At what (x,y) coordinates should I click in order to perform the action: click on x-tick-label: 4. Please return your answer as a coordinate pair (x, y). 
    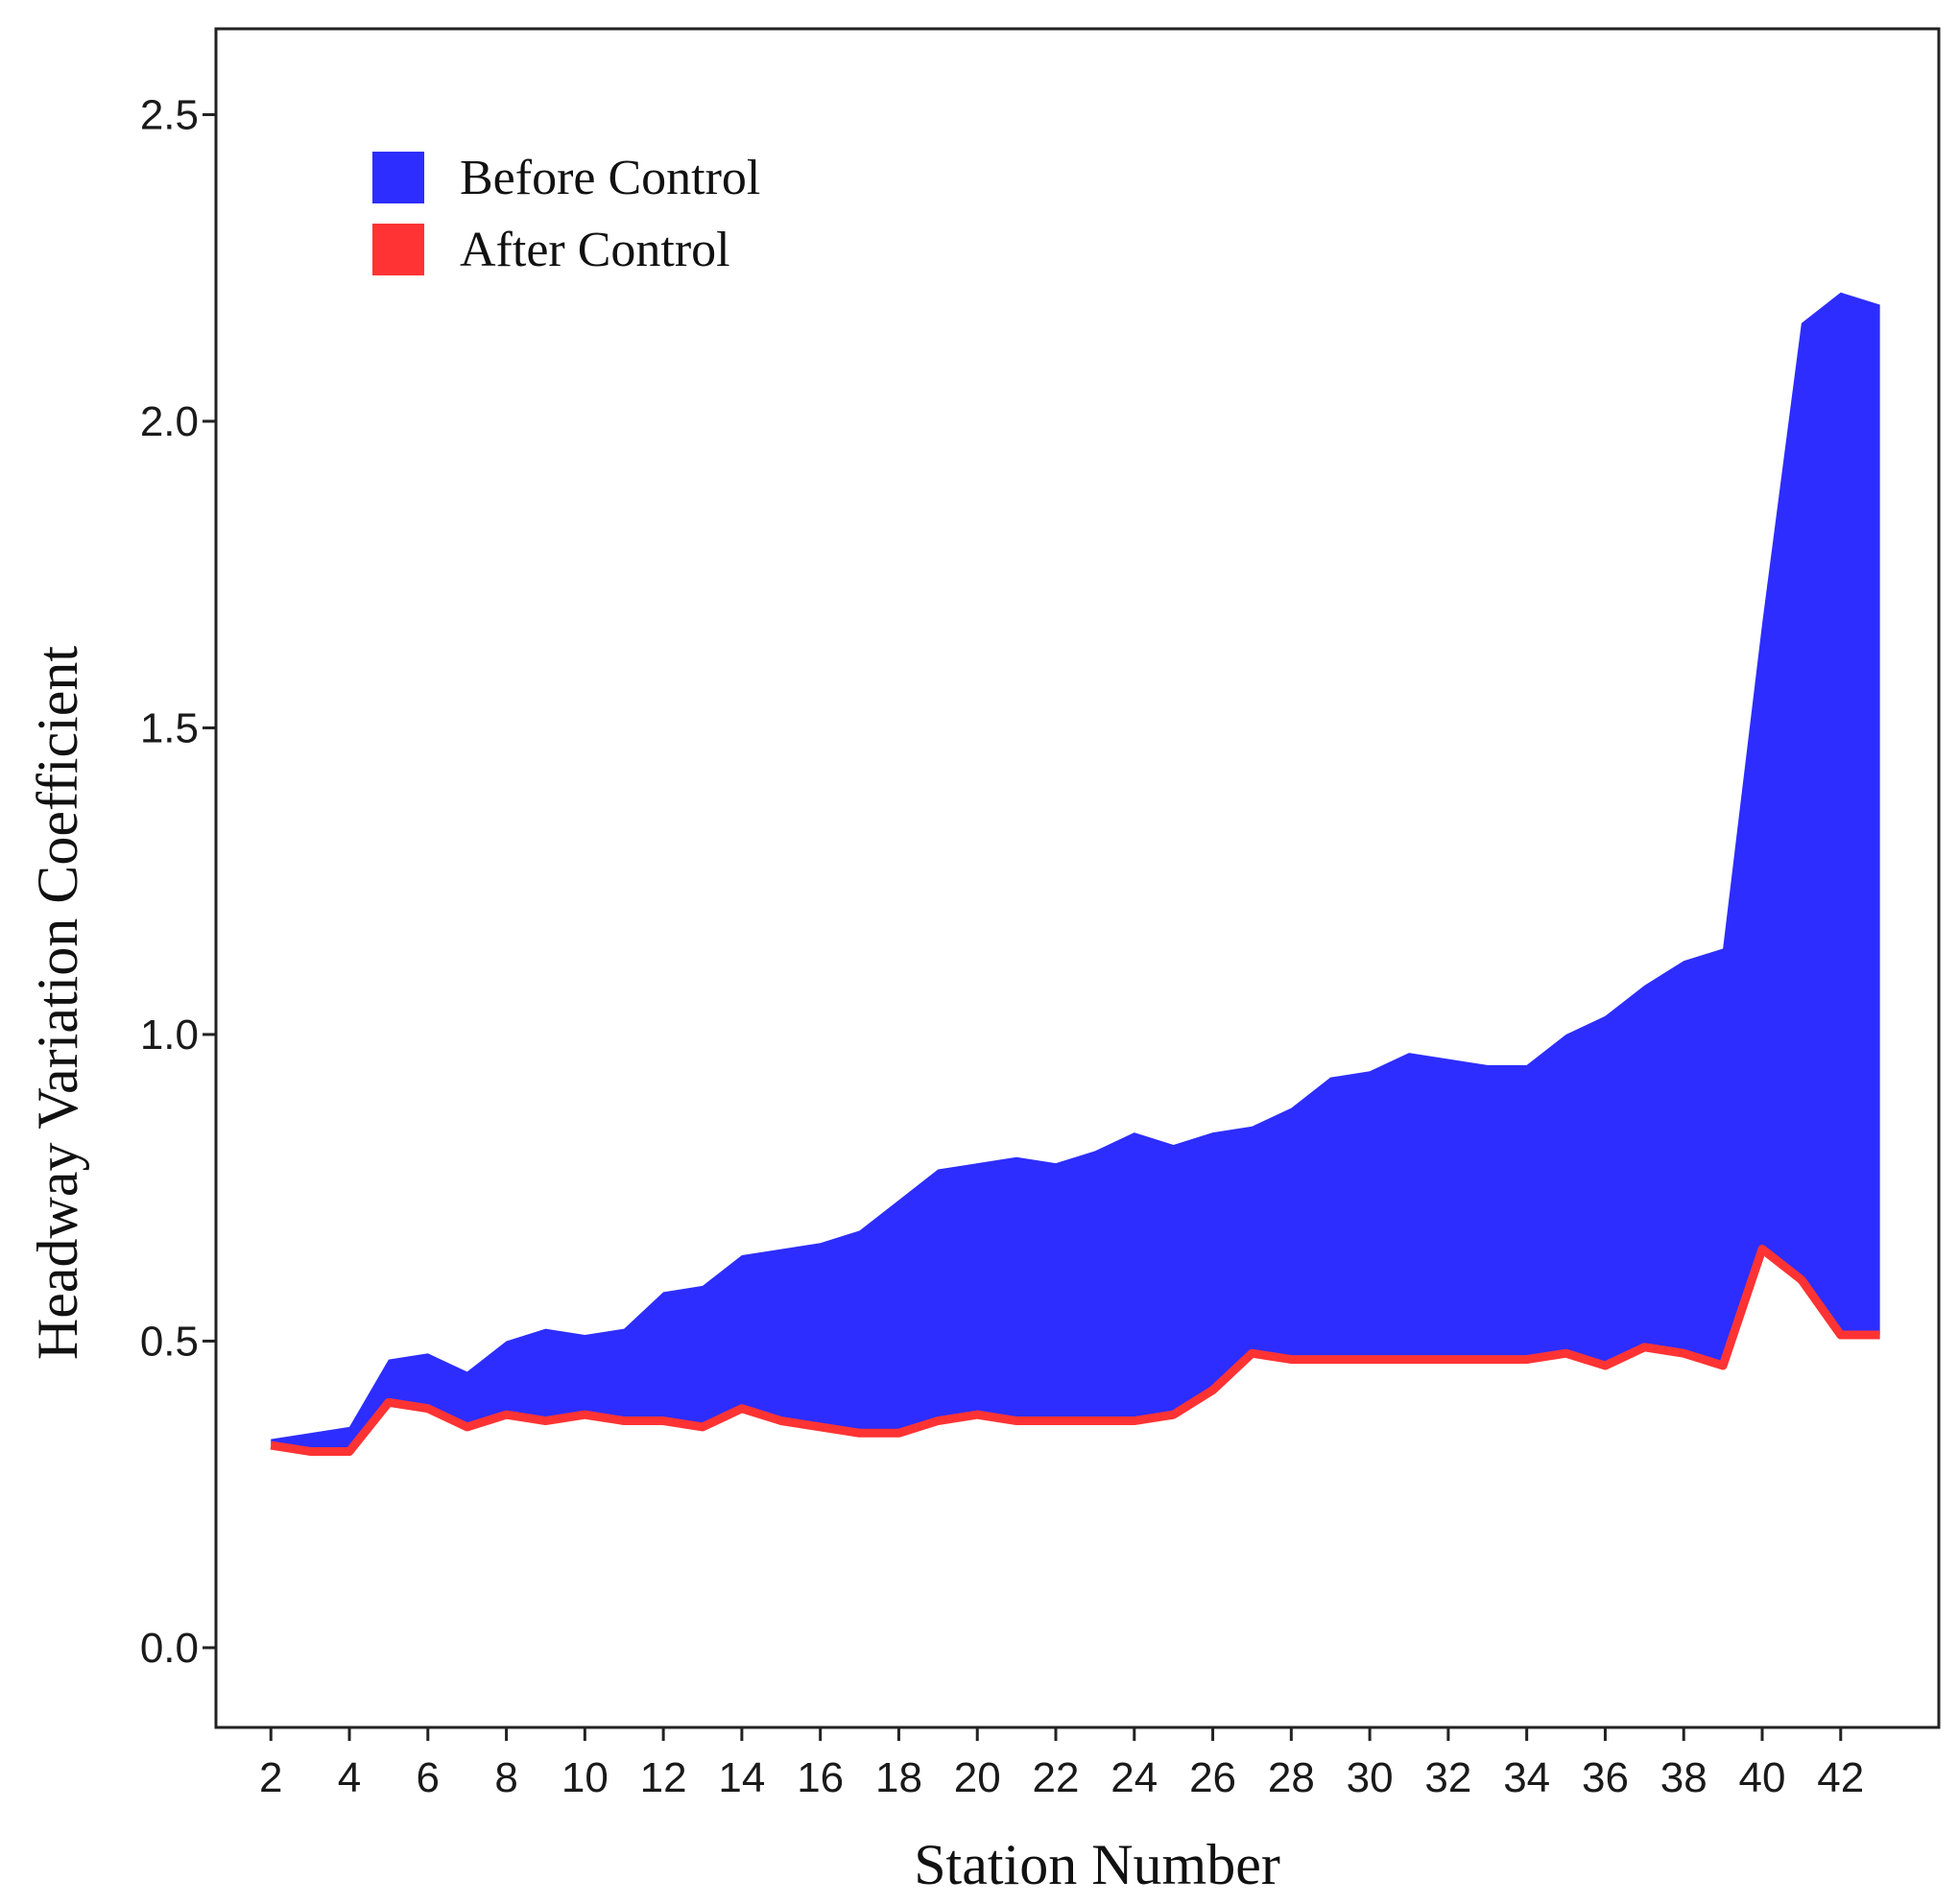
    Looking at the image, I should click on (349, 1778).